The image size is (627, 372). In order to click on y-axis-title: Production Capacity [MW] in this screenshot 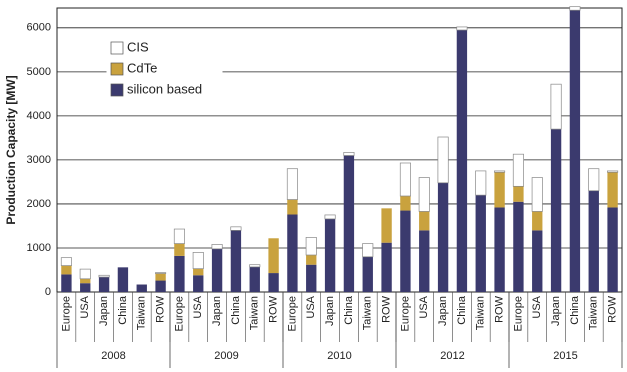, I will do `click(11, 149)`.